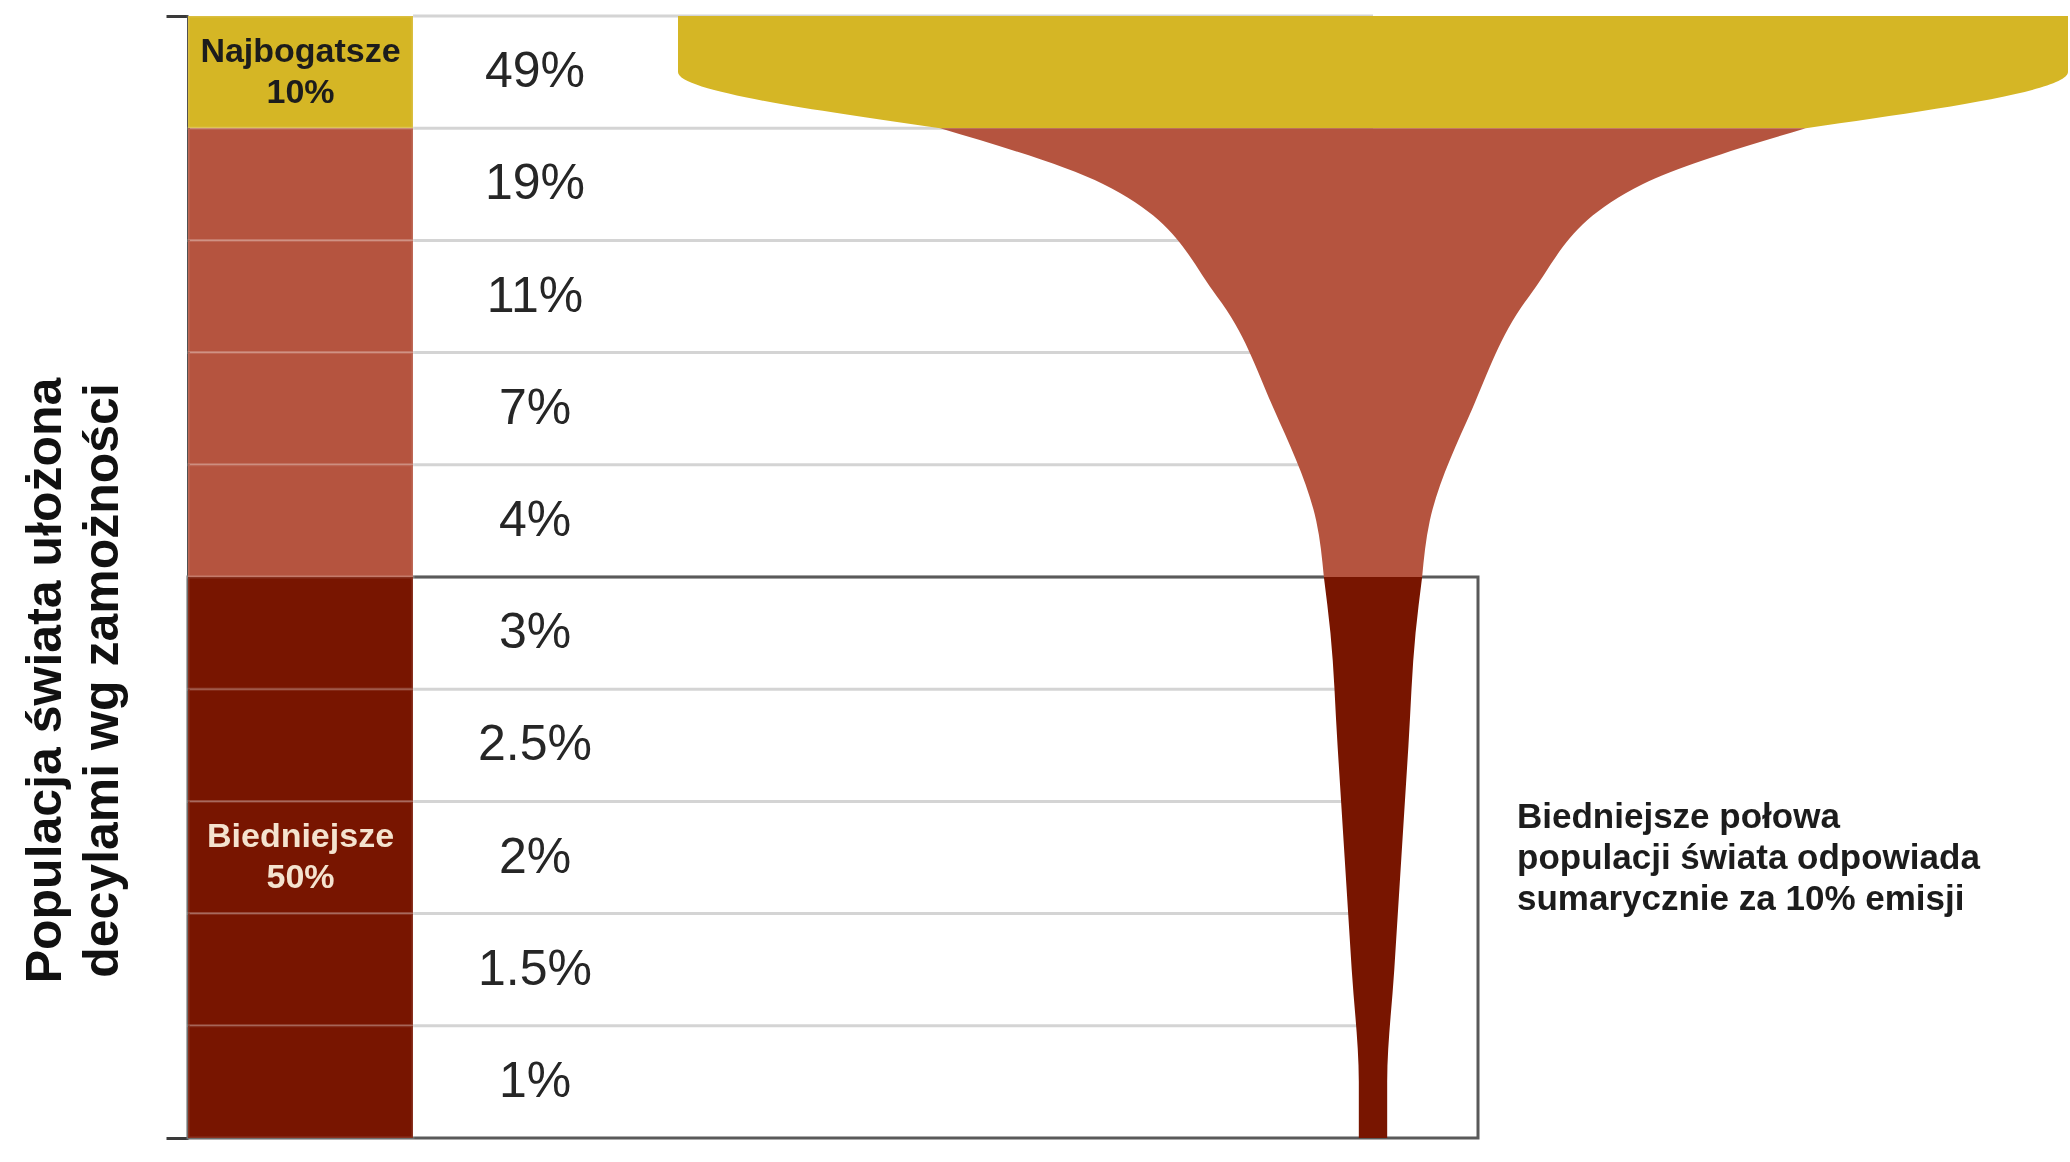 This screenshot has height=1162, width=2070. Describe the element at coordinates (300, 855) in the screenshot. I see `text: Biedniejsze 50%` at that location.